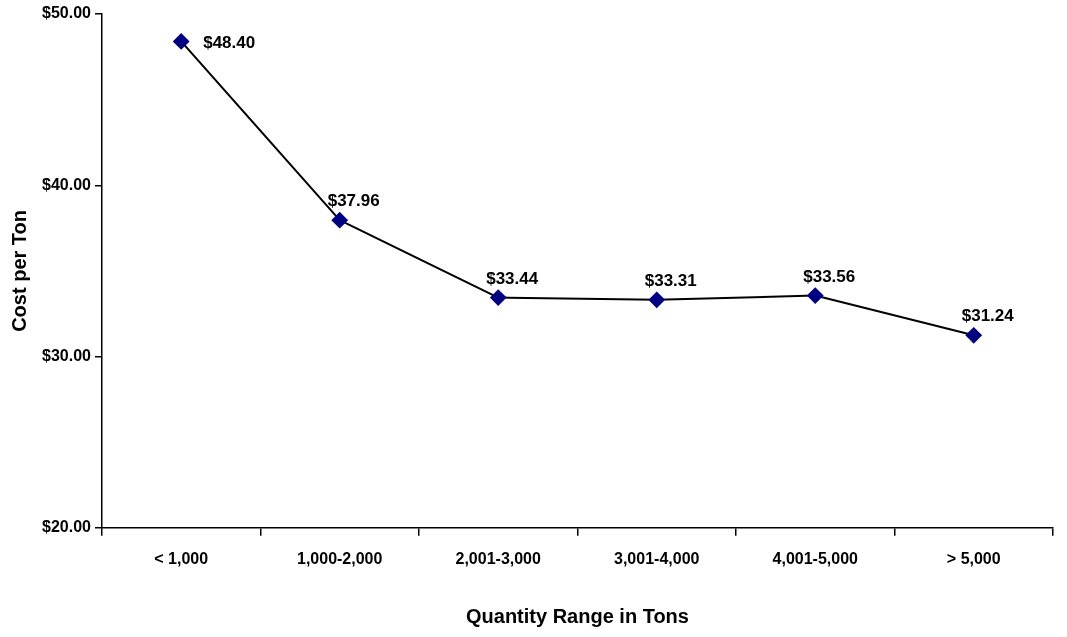  I want to click on y-tick-label: $50.00, so click(67, 13).